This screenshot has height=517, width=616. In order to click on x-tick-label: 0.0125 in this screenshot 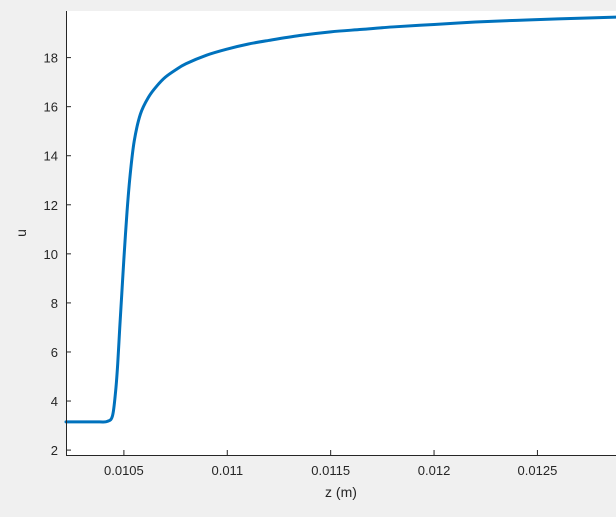, I will do `click(538, 470)`.